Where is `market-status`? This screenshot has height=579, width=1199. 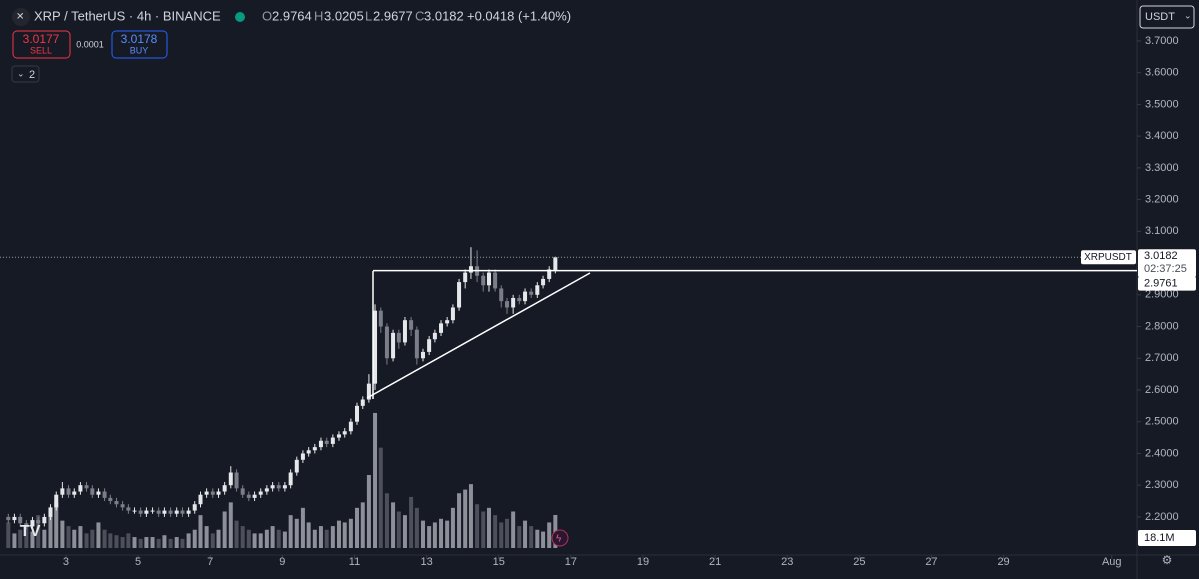
market-status is located at coordinates (240, 17).